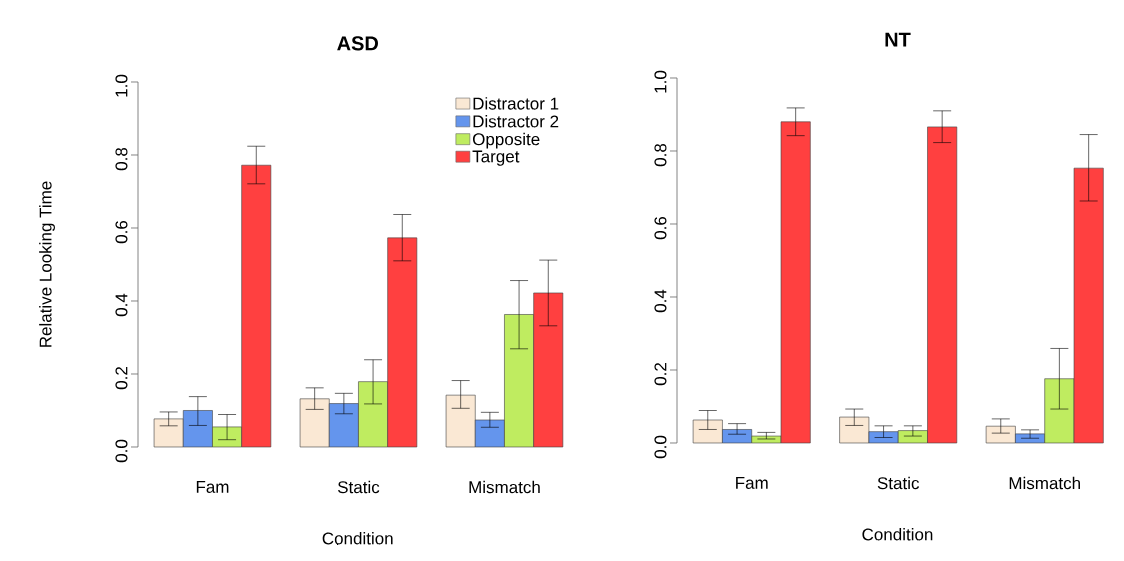  I want to click on legend-label: Distractor 1, so click(516, 103).